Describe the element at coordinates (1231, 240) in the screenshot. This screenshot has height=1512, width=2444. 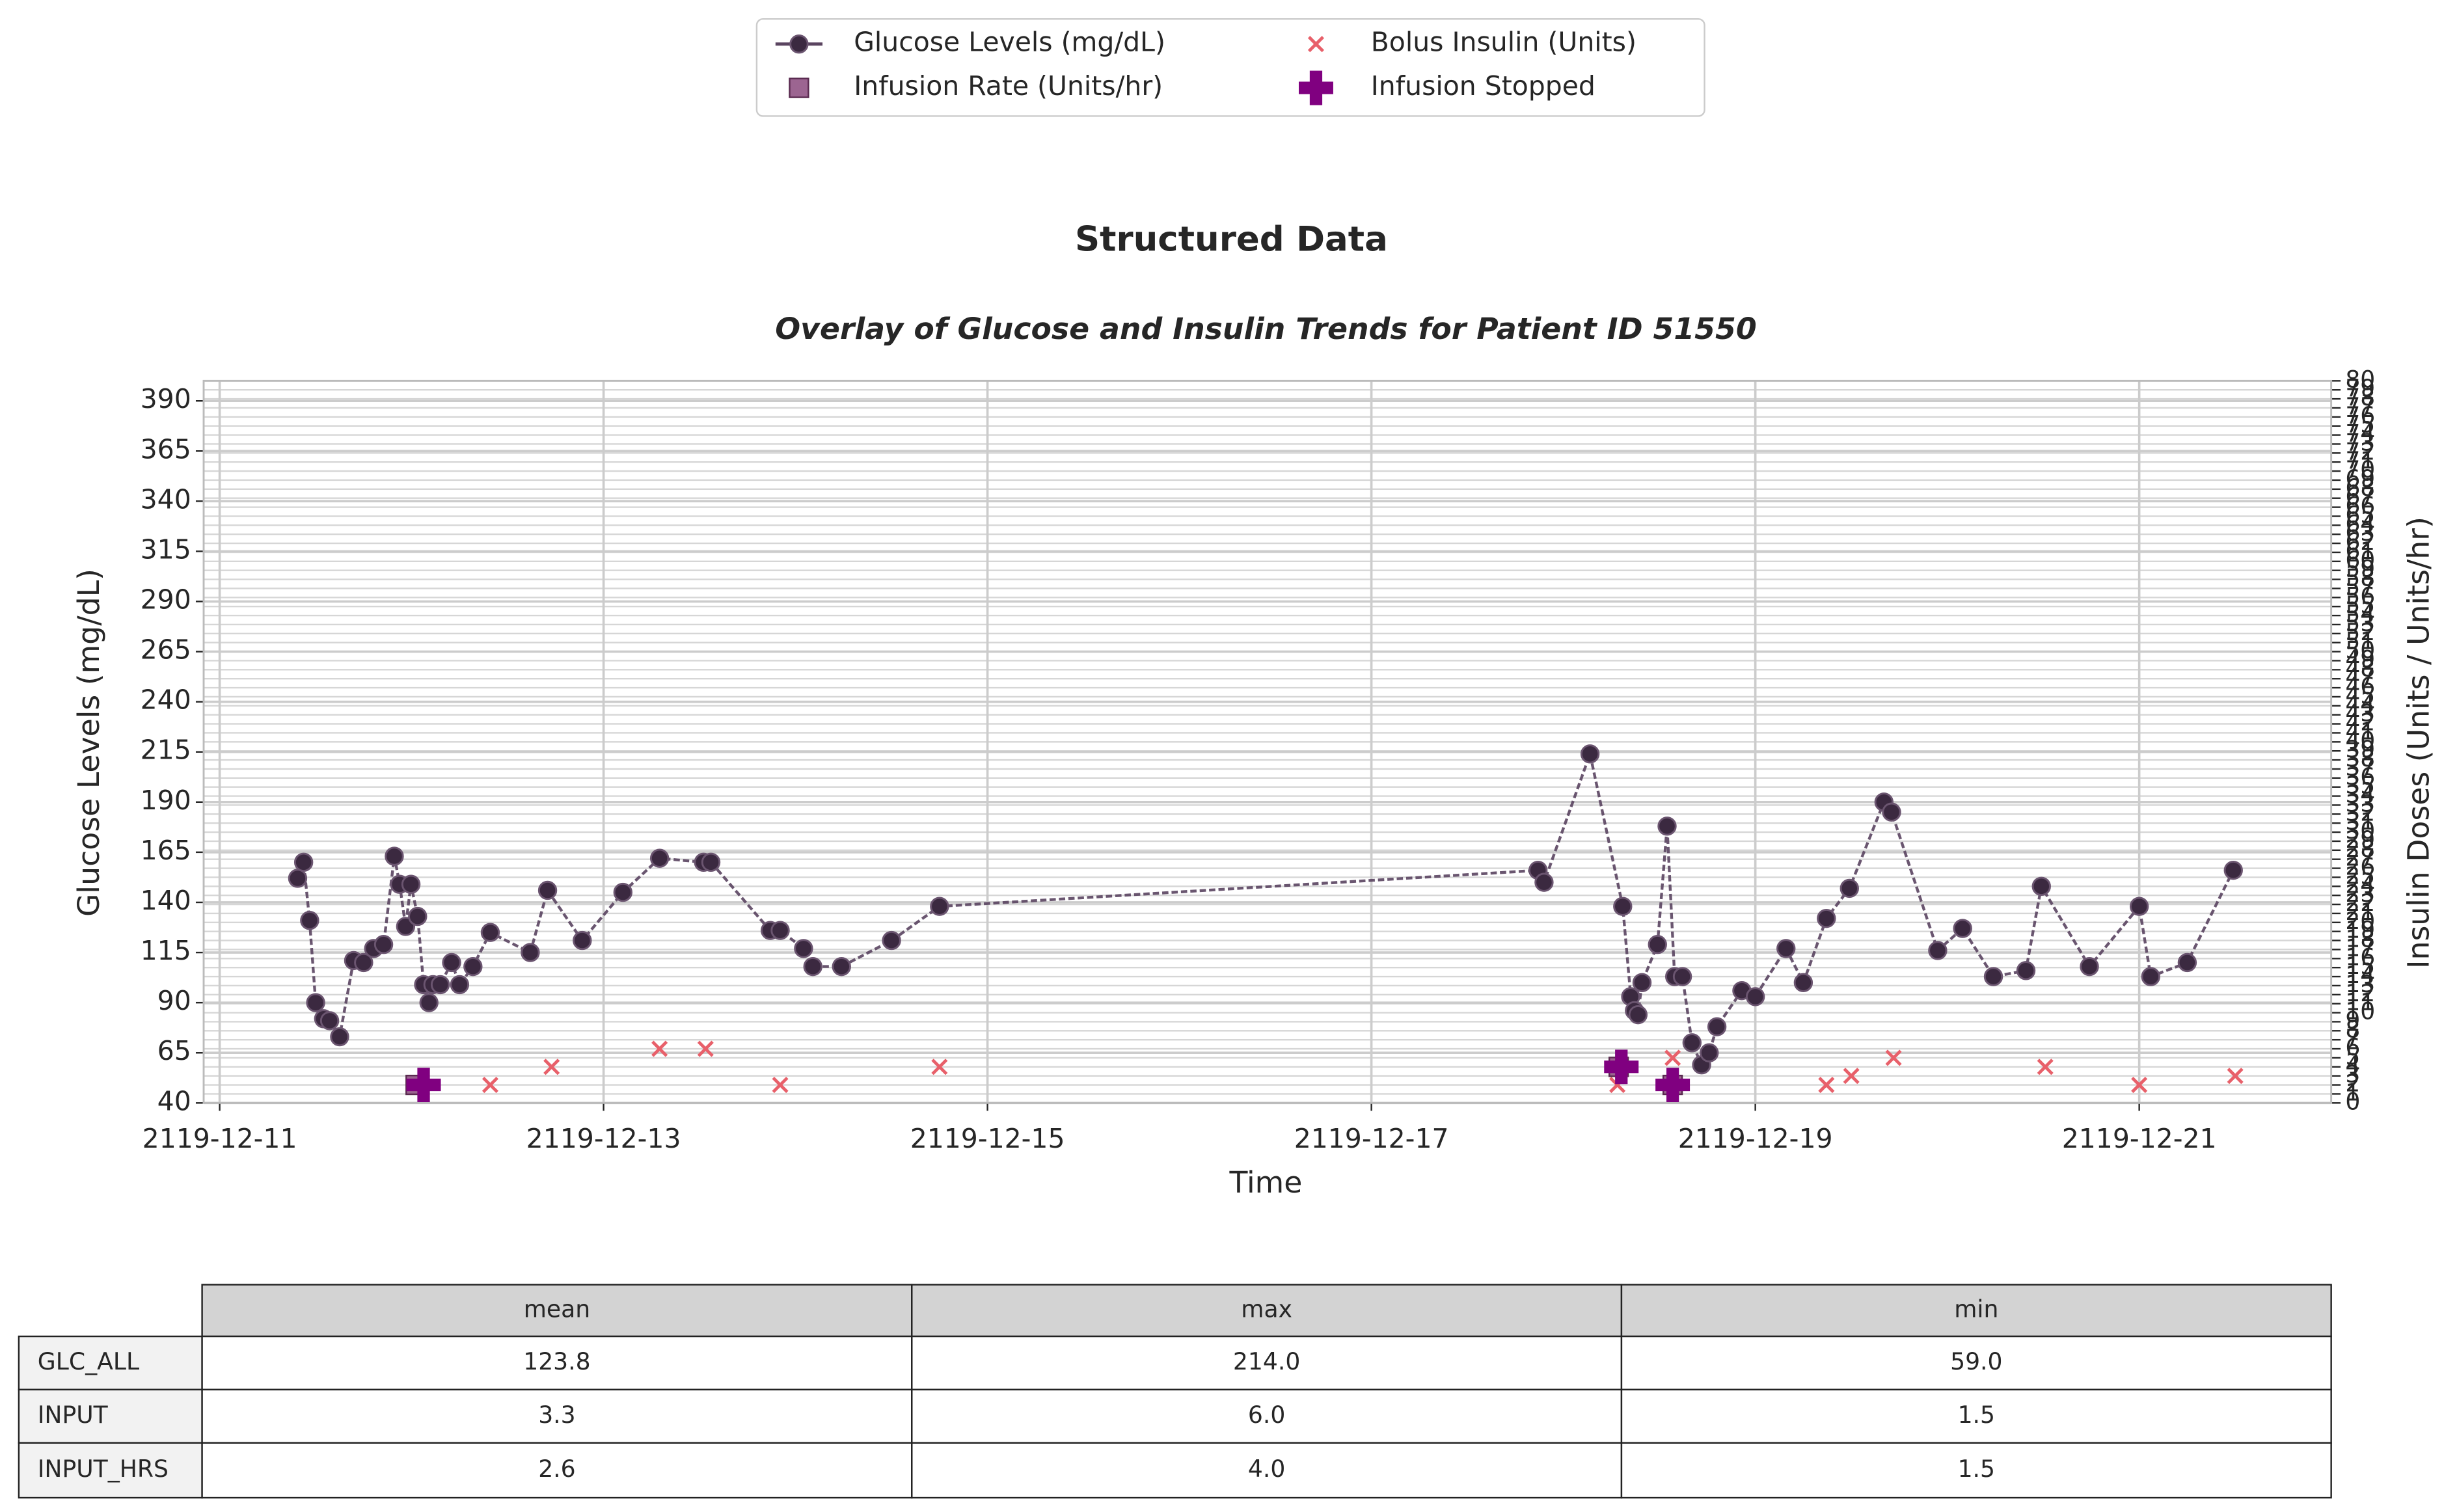
I see `chart-title: Structured Data` at that location.